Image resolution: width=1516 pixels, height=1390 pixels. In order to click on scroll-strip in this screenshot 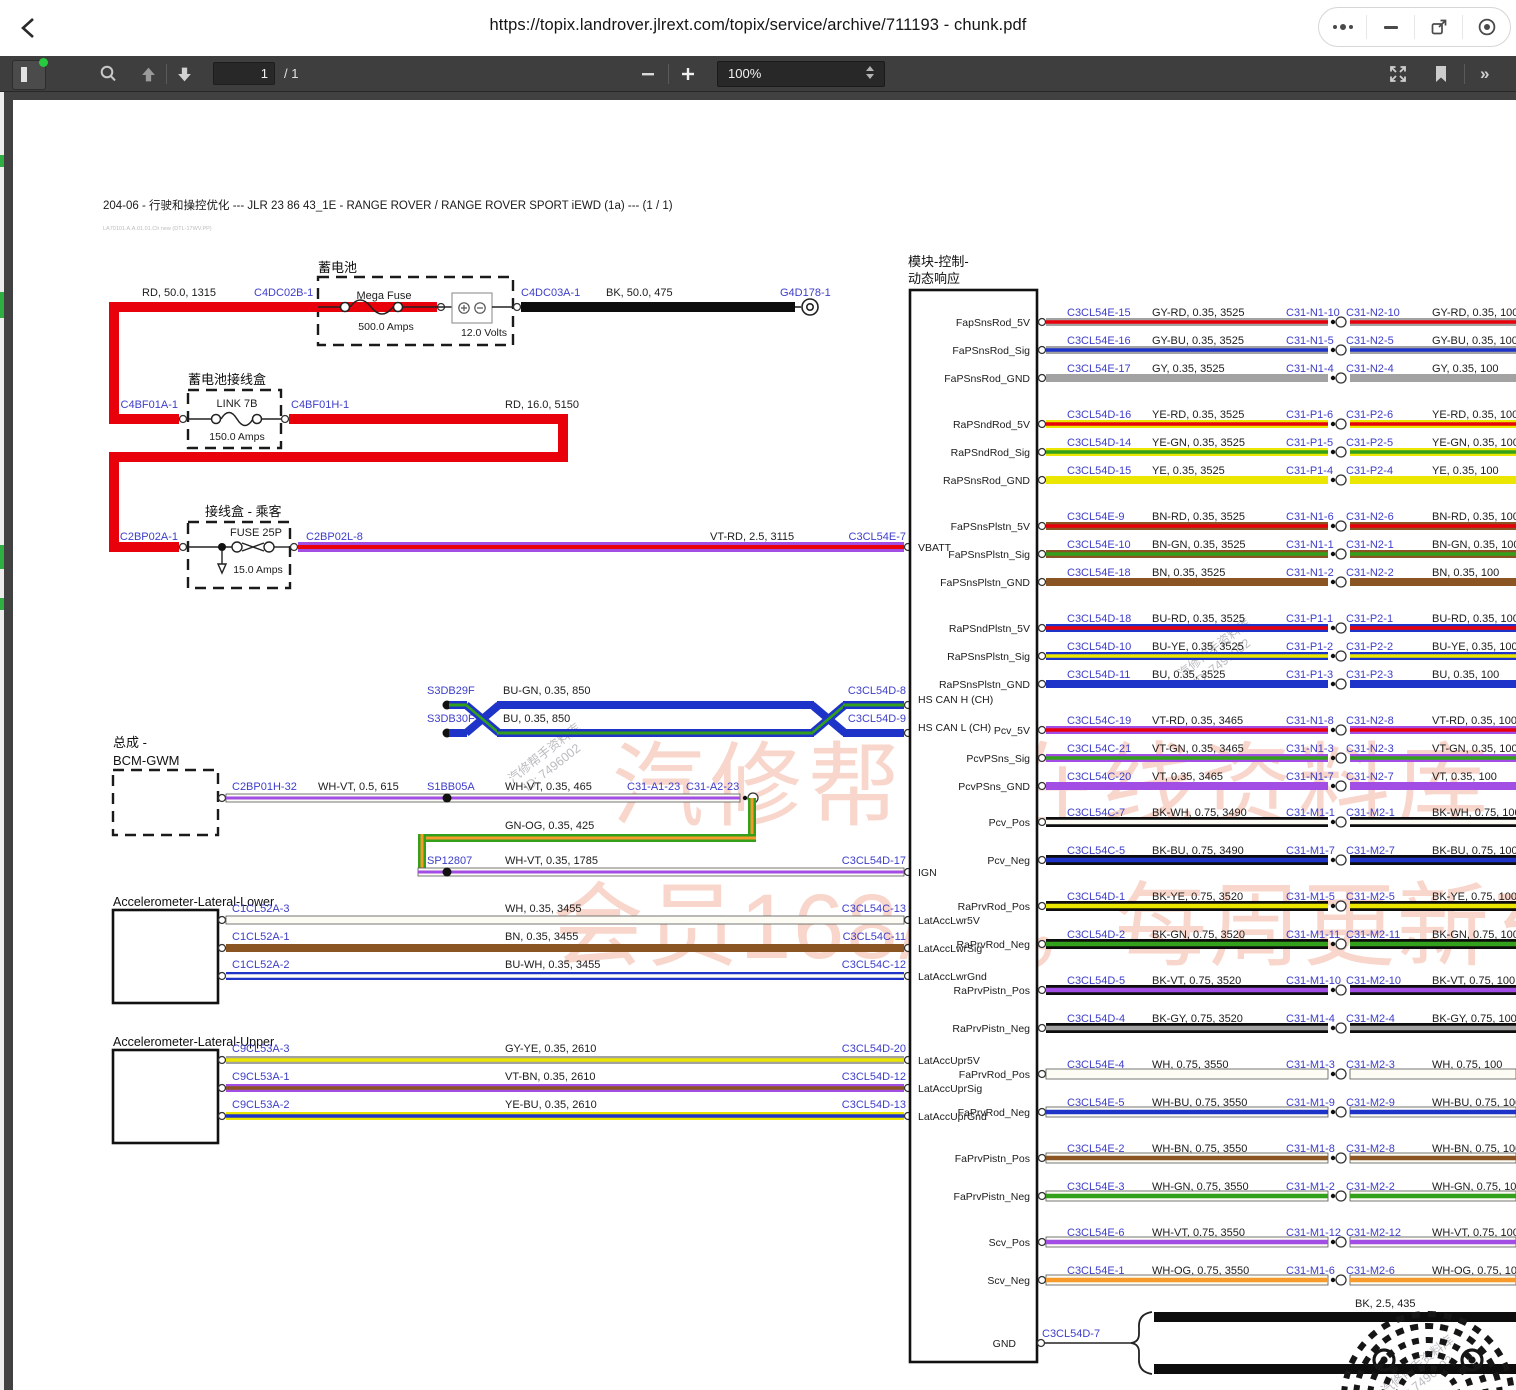, I will do `click(2, 741)`.